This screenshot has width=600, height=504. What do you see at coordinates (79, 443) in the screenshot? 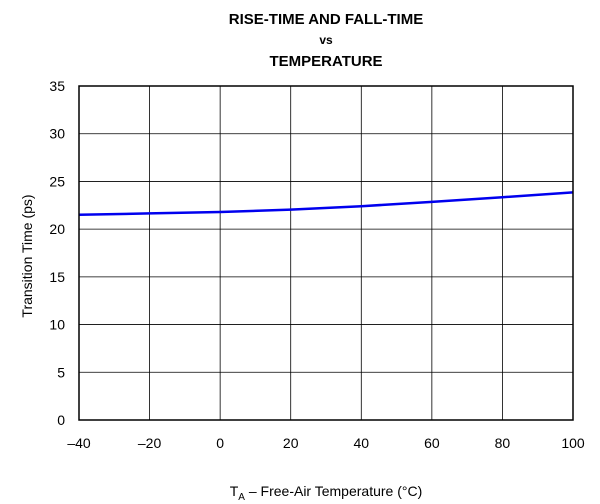
I see `x-tick-label: –40` at bounding box center [79, 443].